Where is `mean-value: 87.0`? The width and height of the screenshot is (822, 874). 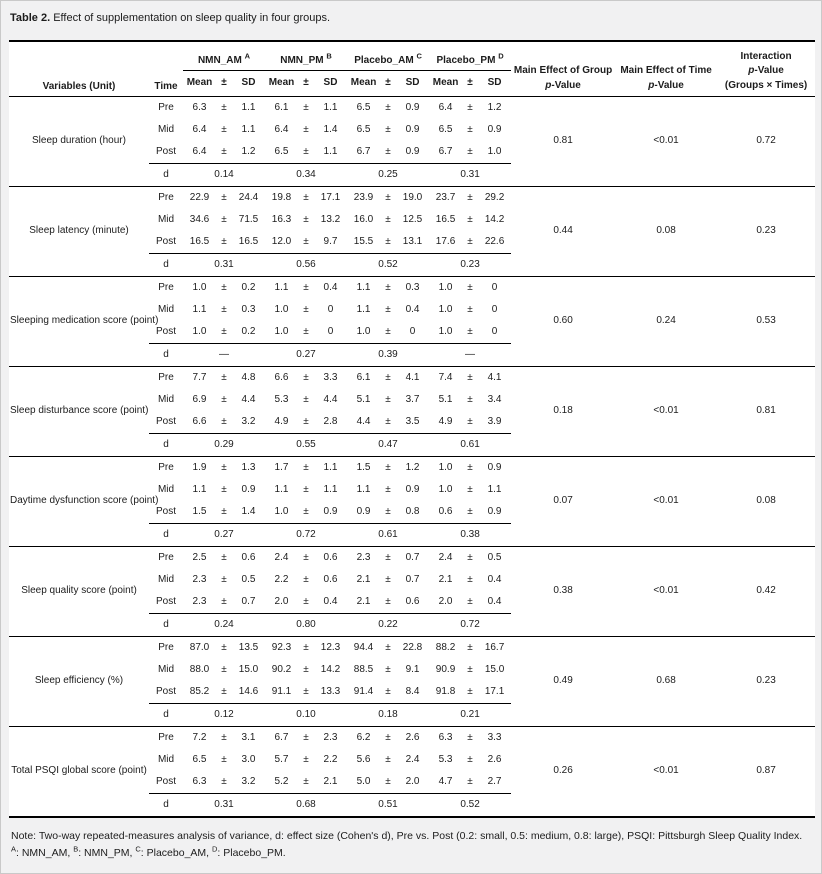
mean-value: 87.0 is located at coordinates (199, 647).